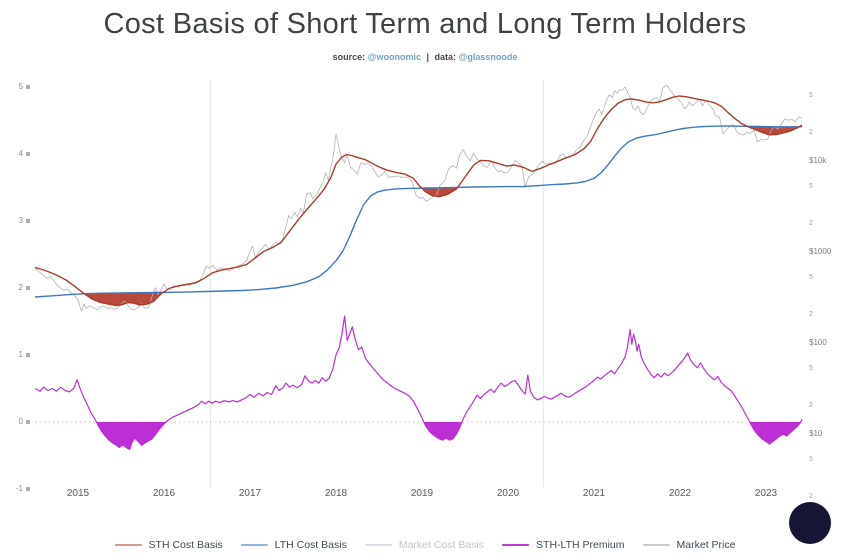  I want to click on legend-label: LTH Cost Basis, so click(310, 545).